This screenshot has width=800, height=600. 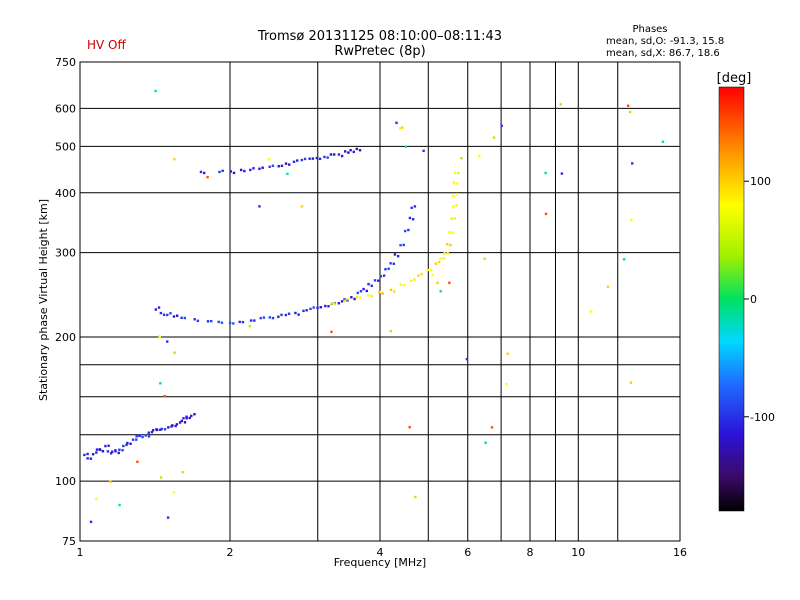 What do you see at coordinates (467, 552) in the screenshot?
I see `x-tick-label: 6` at bounding box center [467, 552].